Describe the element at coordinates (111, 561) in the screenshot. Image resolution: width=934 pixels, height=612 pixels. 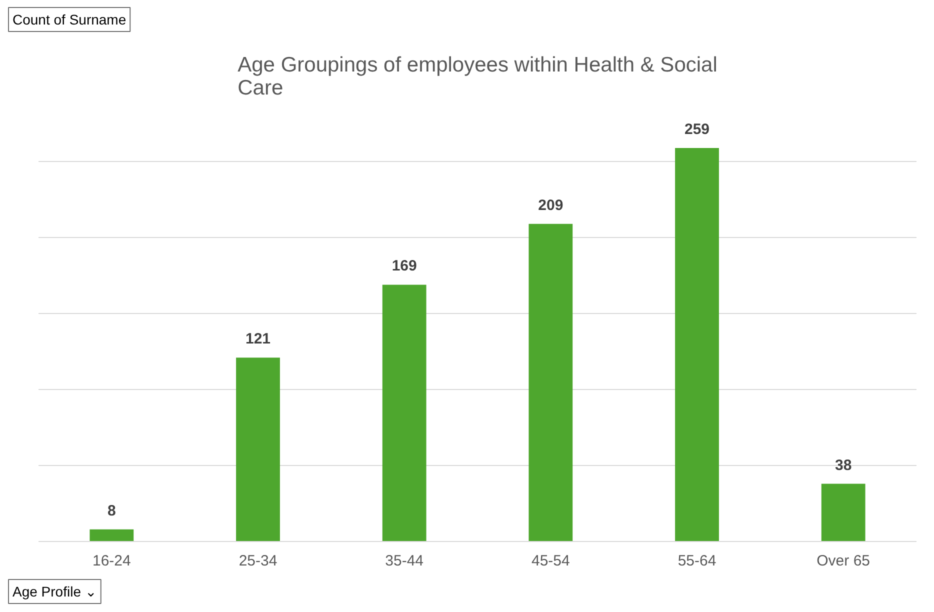
I see `x-tick-label: 16-24` at that location.